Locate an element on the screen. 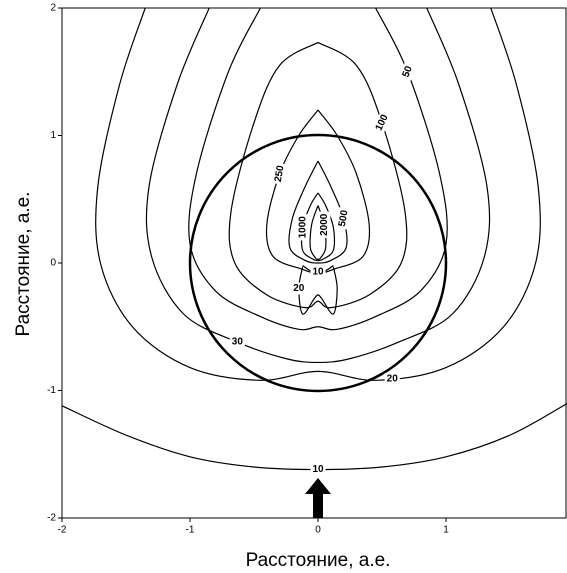  y-tick-label: -2 is located at coordinates (51, 518).